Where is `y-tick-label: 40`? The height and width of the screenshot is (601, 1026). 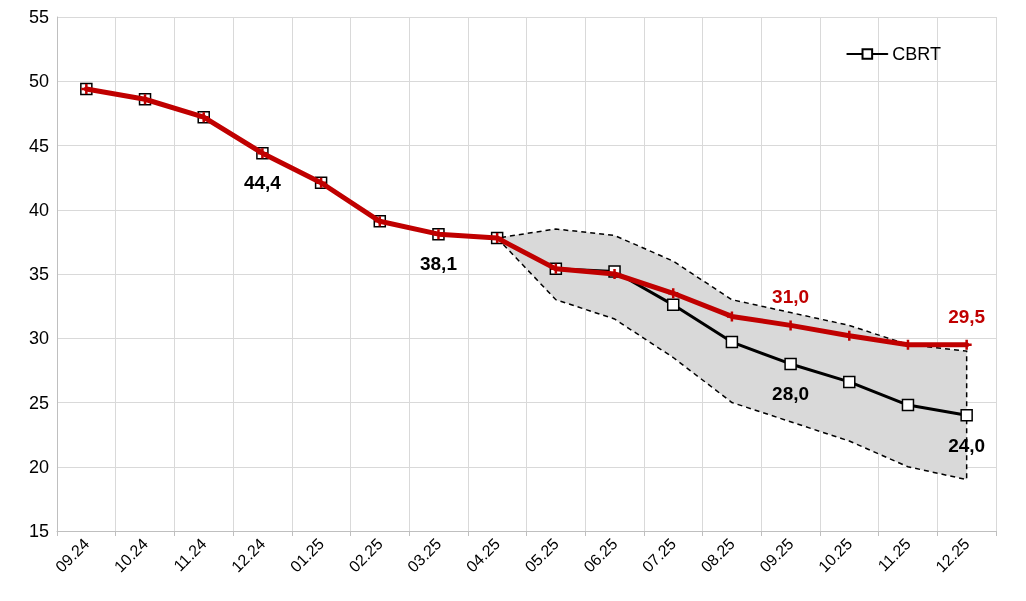
y-tick-label: 40 is located at coordinates (38, 209).